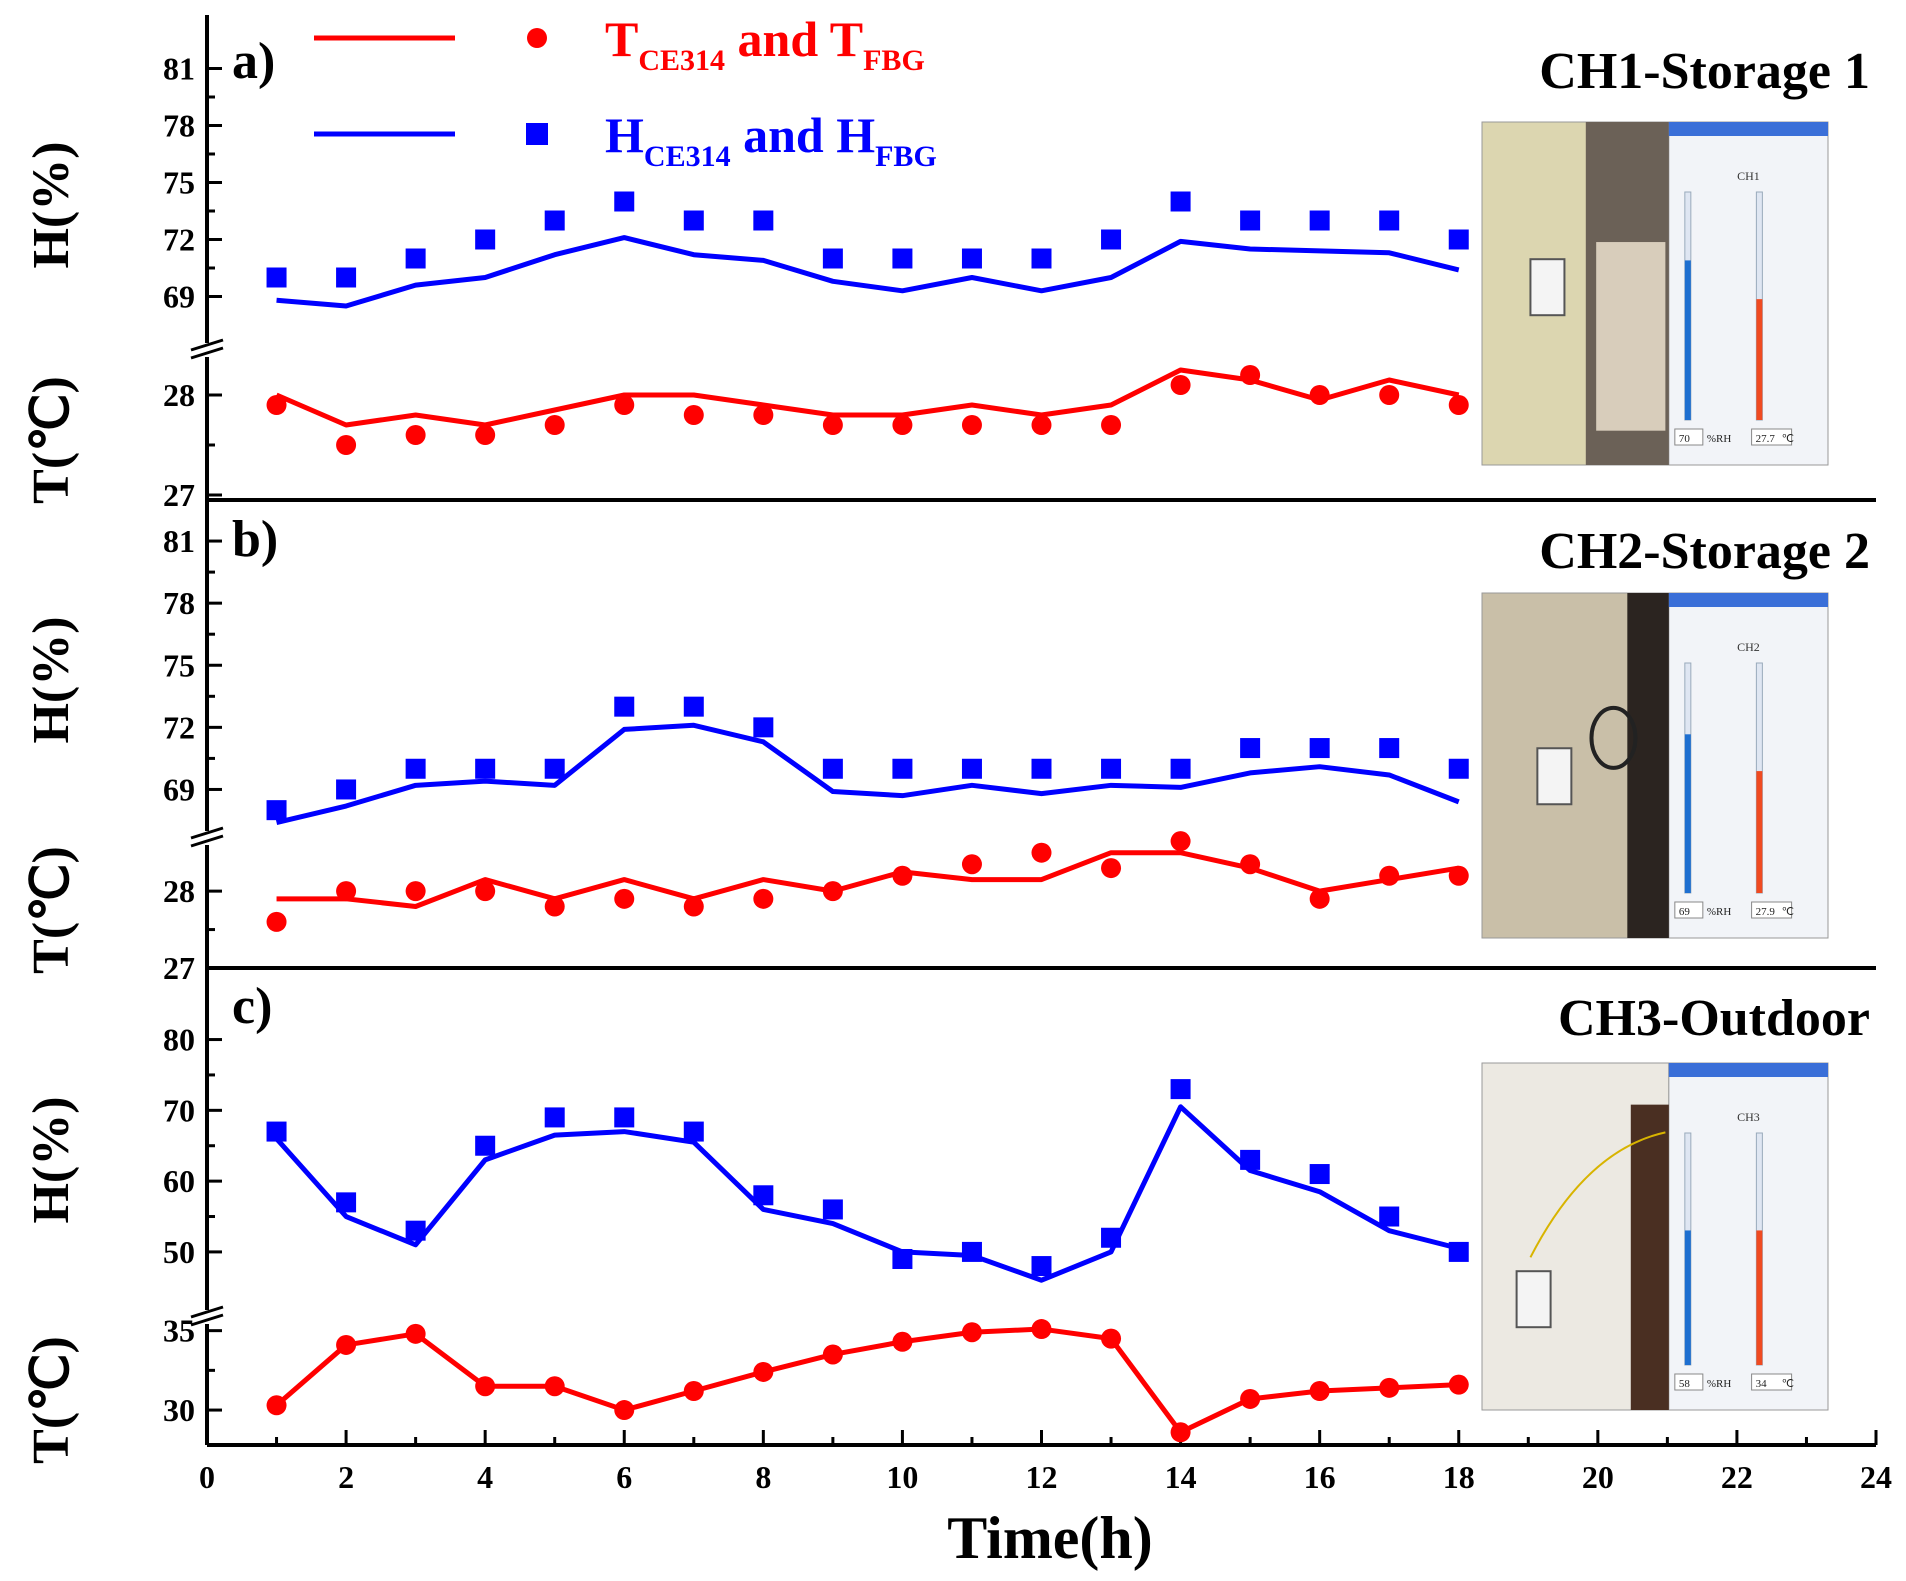  What do you see at coordinates (771, 140) in the screenshot?
I see `legend-humidity-label: HCE314 and HFBG` at bounding box center [771, 140].